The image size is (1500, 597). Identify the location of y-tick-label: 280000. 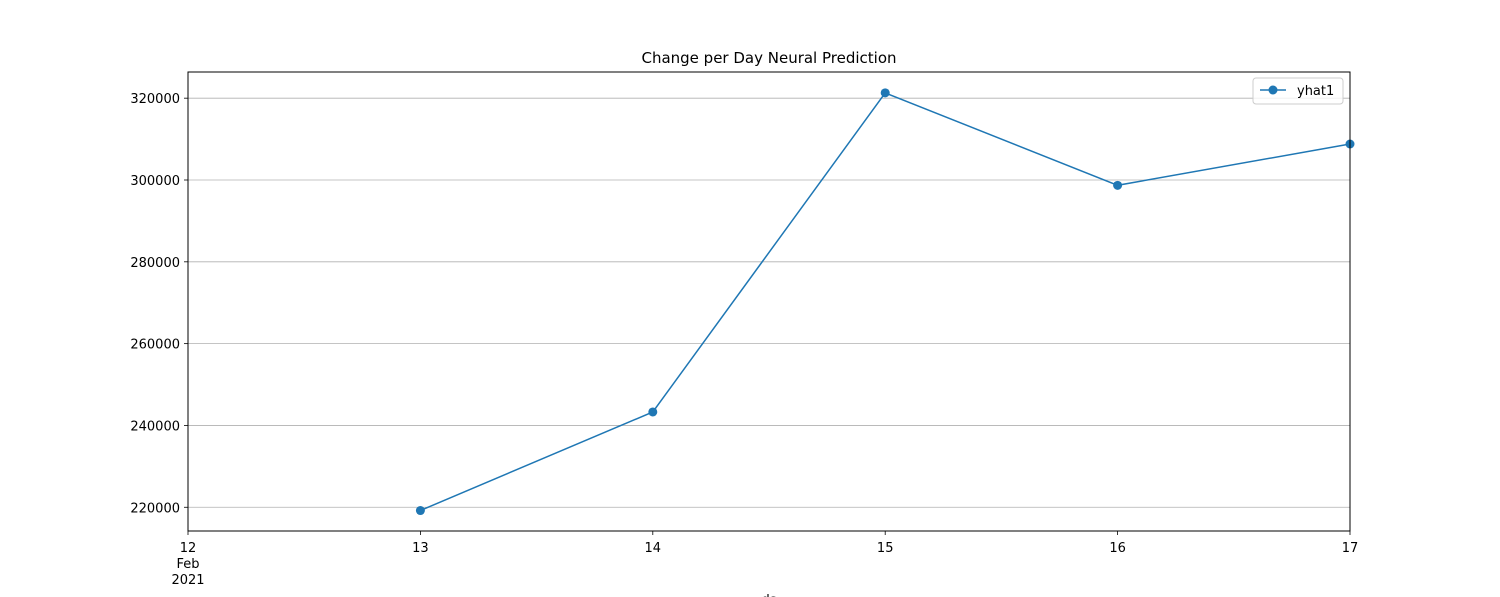
(155, 263).